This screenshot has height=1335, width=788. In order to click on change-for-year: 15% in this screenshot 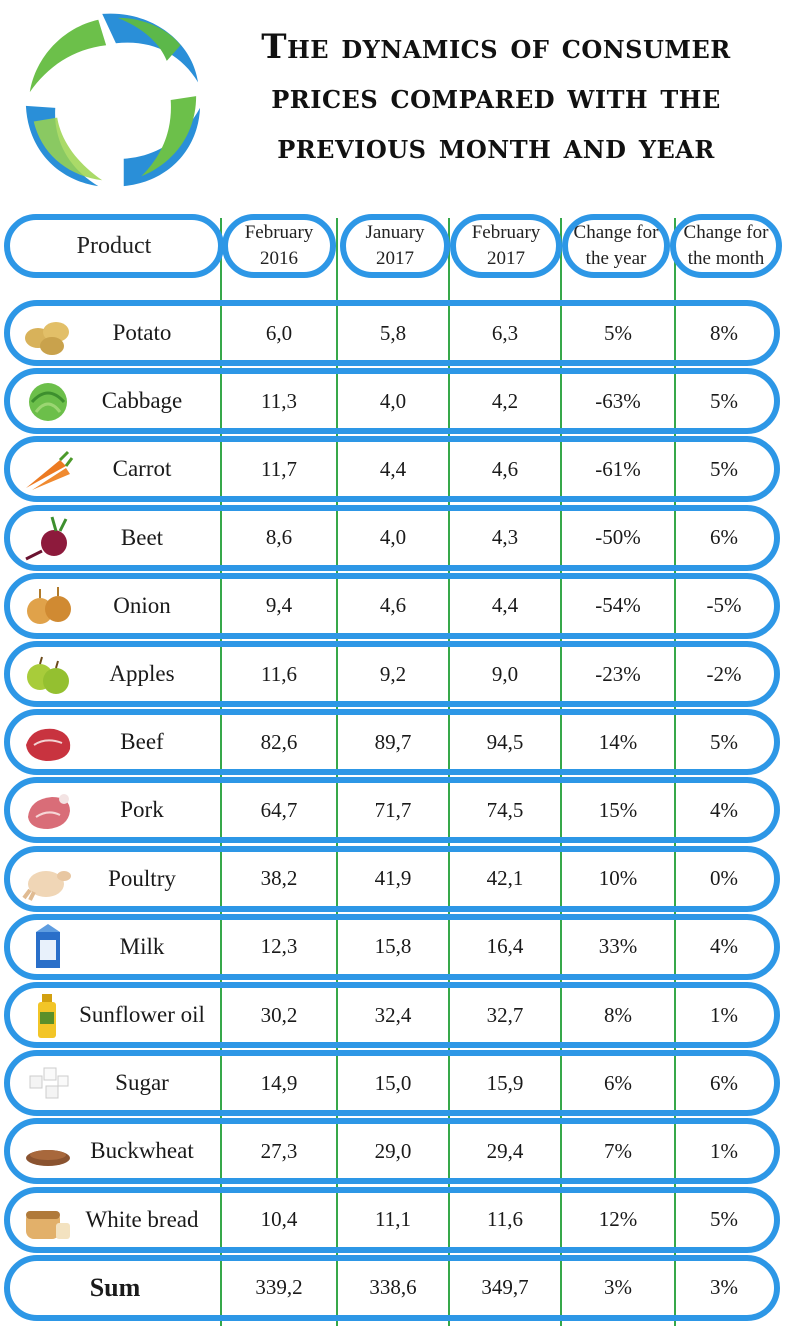, I will do `click(618, 809)`.